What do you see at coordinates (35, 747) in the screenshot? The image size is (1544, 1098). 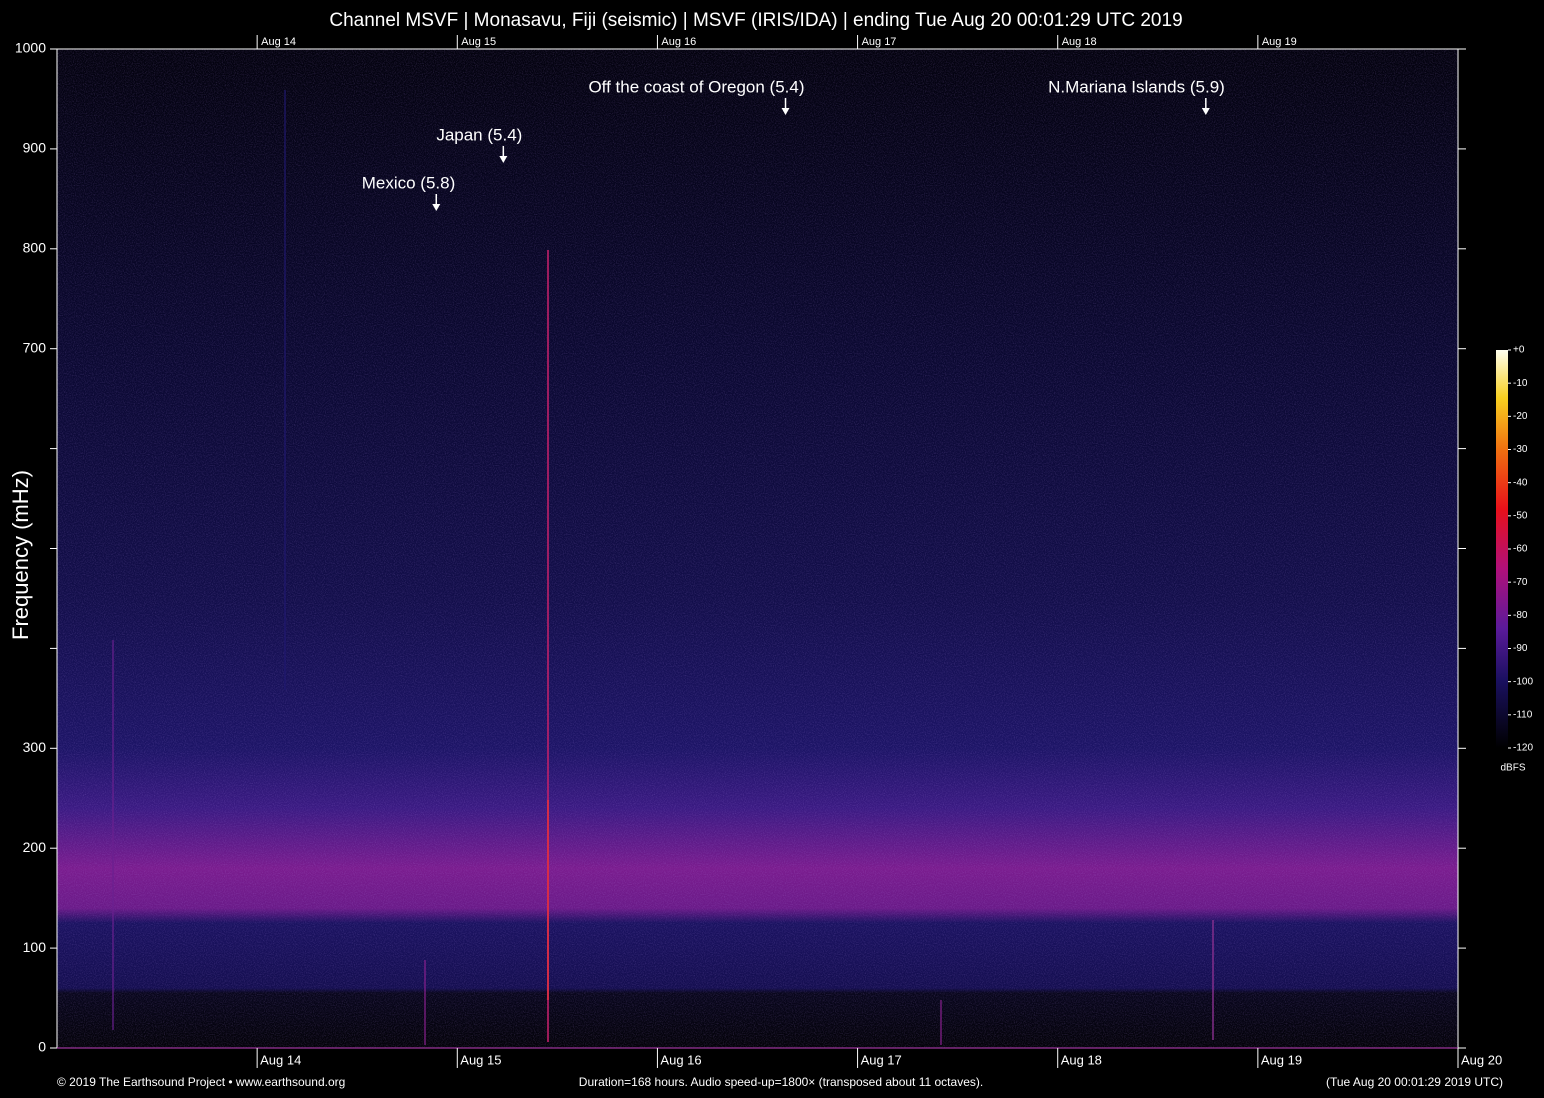 I see `y-tick-label: 300` at bounding box center [35, 747].